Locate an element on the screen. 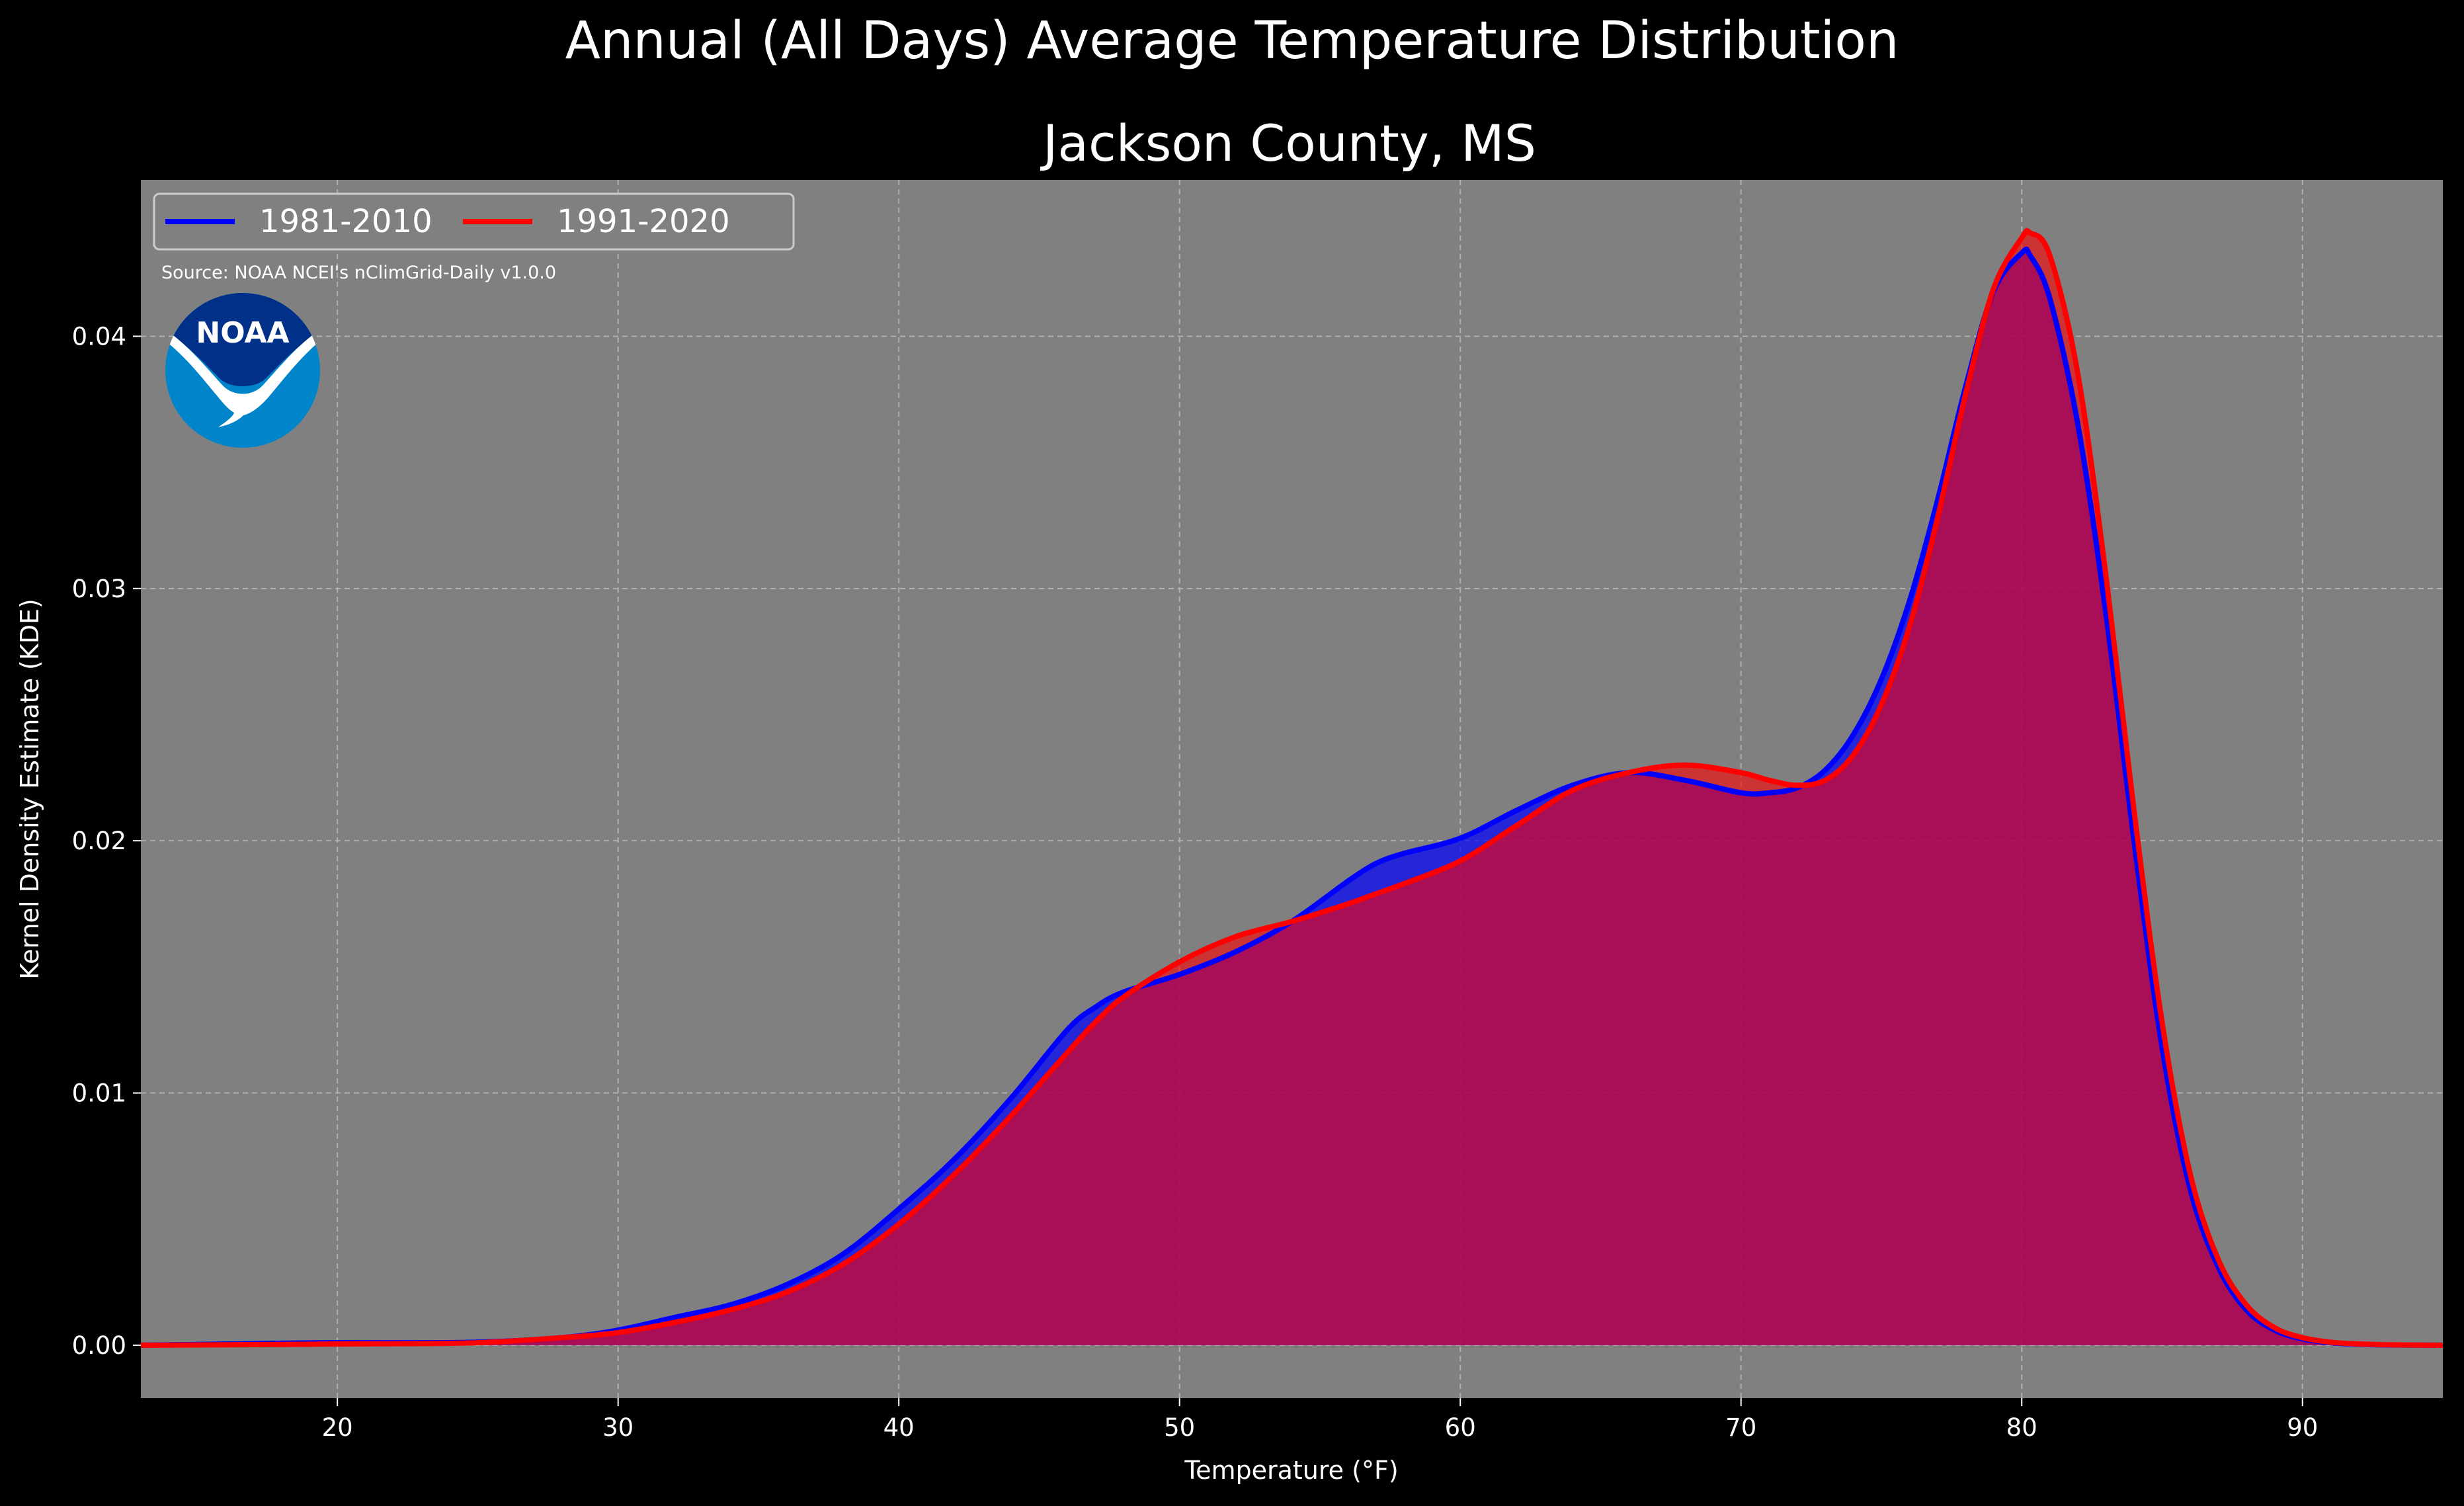 Image resolution: width=2464 pixels, height=1506 pixels. legend: 1981-2010 1991-2020 is located at coordinates (474, 221).